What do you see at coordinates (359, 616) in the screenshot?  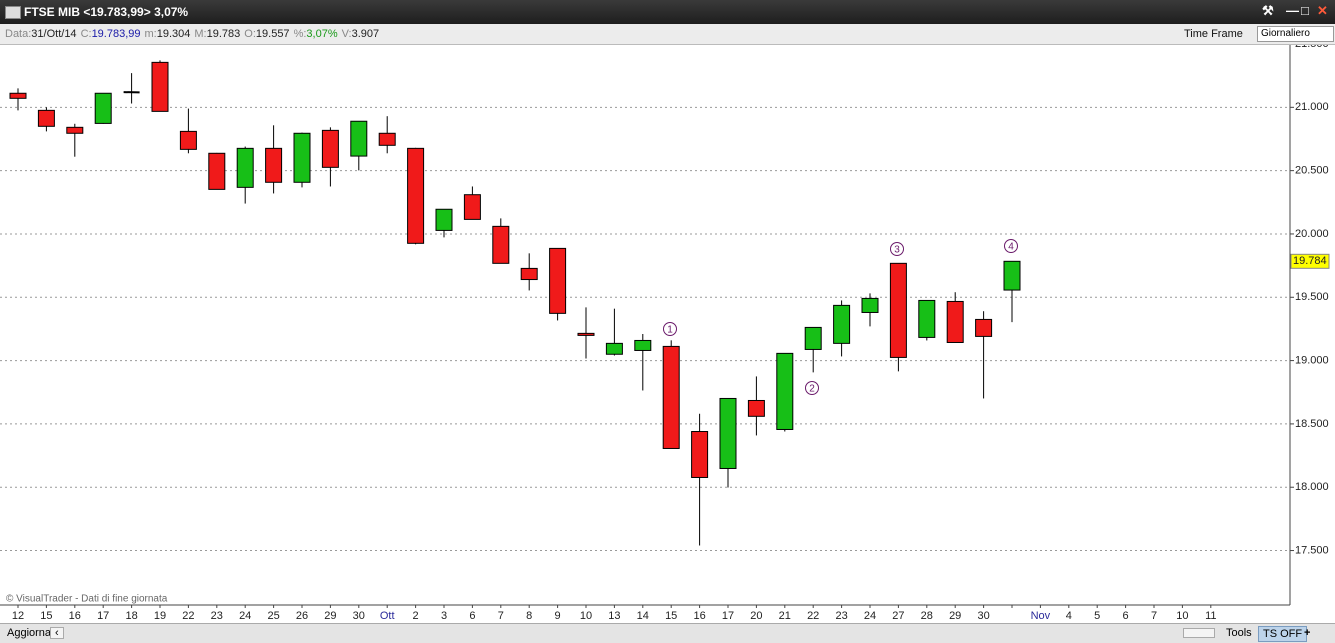 I see `x-tick-label: 30` at bounding box center [359, 616].